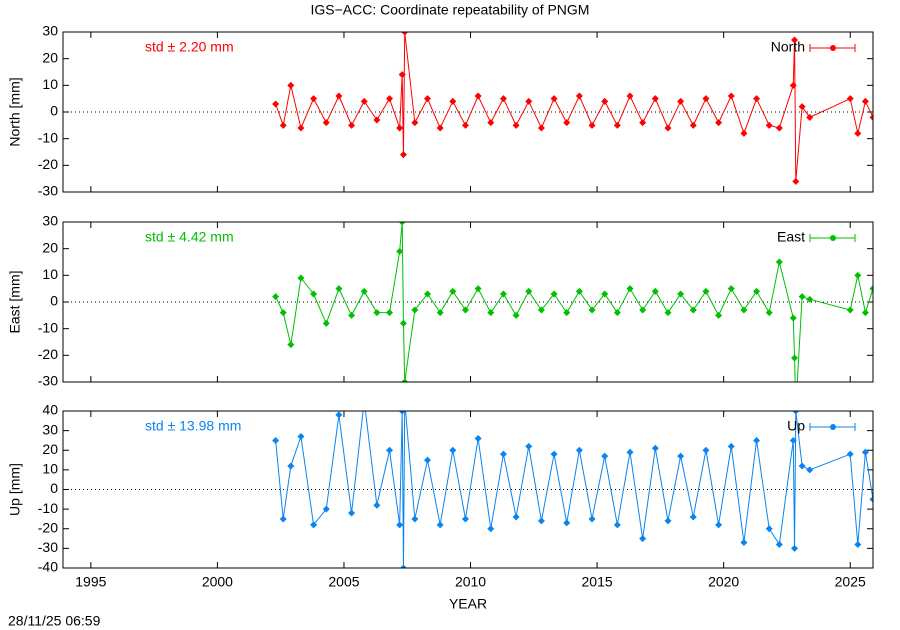 Image resolution: width=900 pixels, height=630 pixels. What do you see at coordinates (90, 582) in the screenshot?
I see `x-tick-label: 1995` at bounding box center [90, 582].